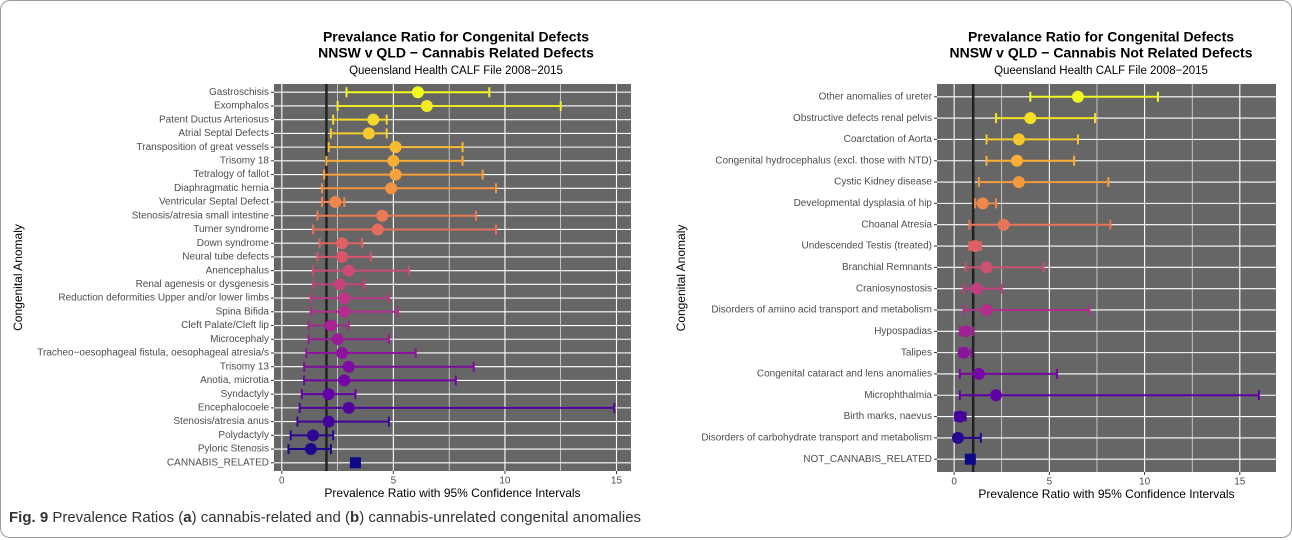 This screenshot has width=1292, height=540. What do you see at coordinates (243, 311) in the screenshot?
I see `y-tick-label: Spina Bifida` at bounding box center [243, 311].